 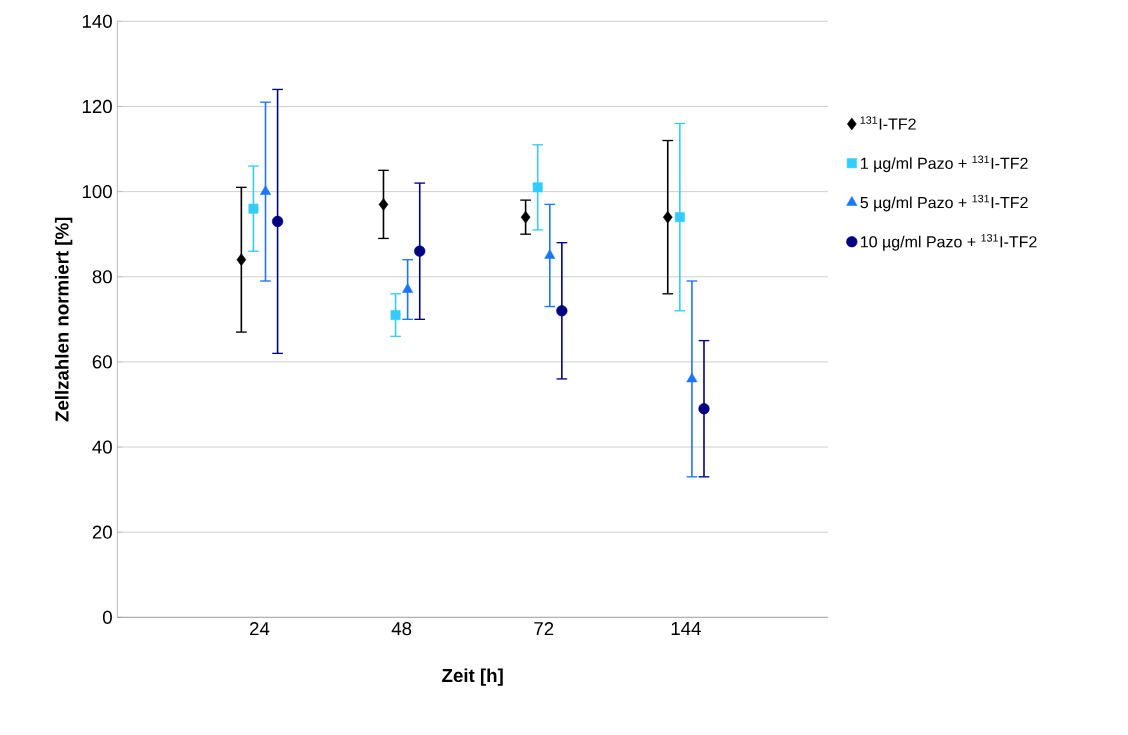 I want to click on y-tick-label: 80, so click(x=102, y=277).